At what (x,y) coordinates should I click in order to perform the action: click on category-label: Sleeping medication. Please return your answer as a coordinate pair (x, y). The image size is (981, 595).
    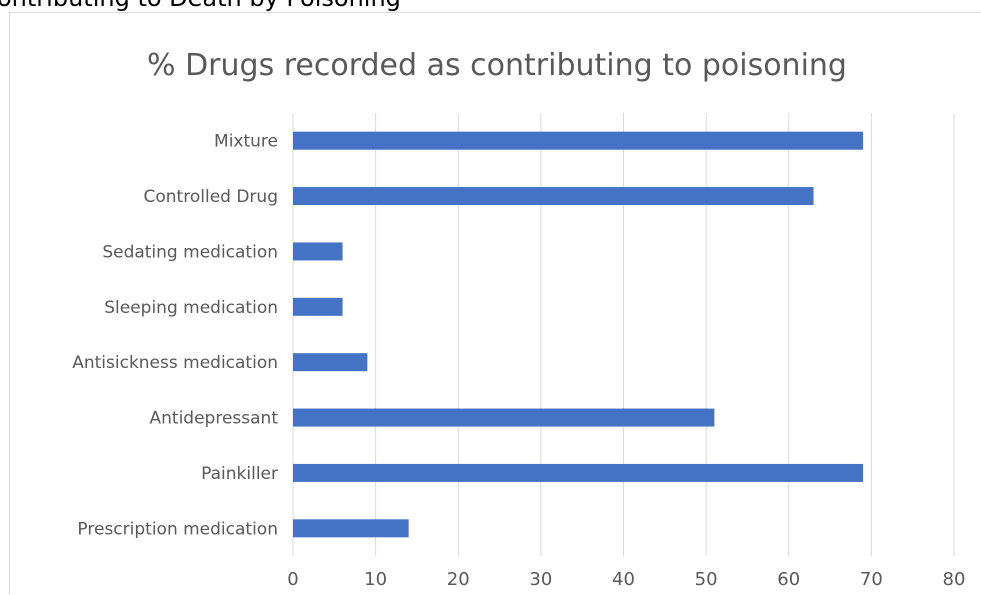
    Looking at the image, I should click on (191, 308).